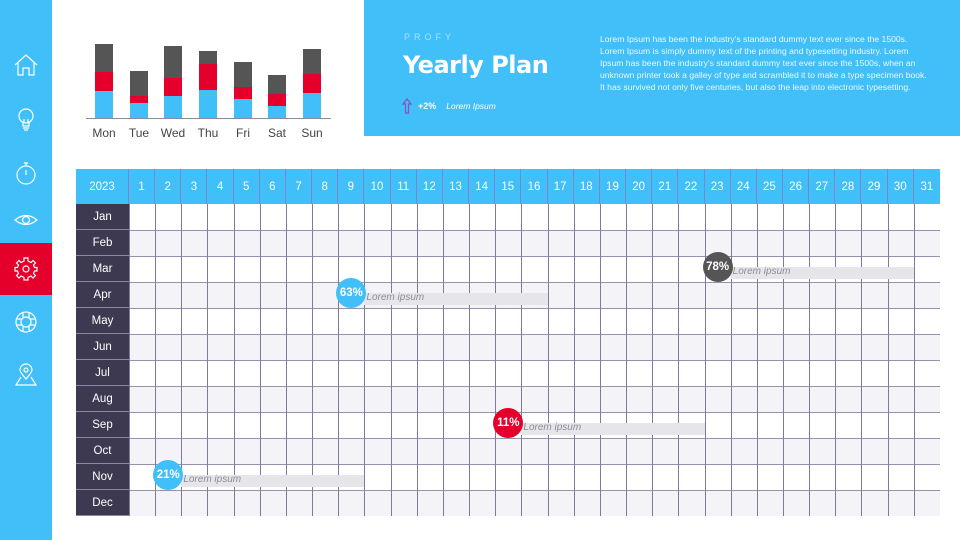 Image resolution: width=960 pixels, height=540 pixels. Describe the element at coordinates (325, 186) in the screenshot. I see `day-header-8: 8` at that location.